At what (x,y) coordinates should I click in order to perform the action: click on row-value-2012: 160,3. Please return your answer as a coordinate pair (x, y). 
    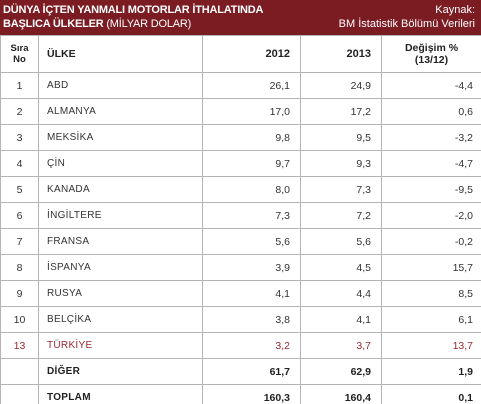
    Looking at the image, I should click on (251, 394).